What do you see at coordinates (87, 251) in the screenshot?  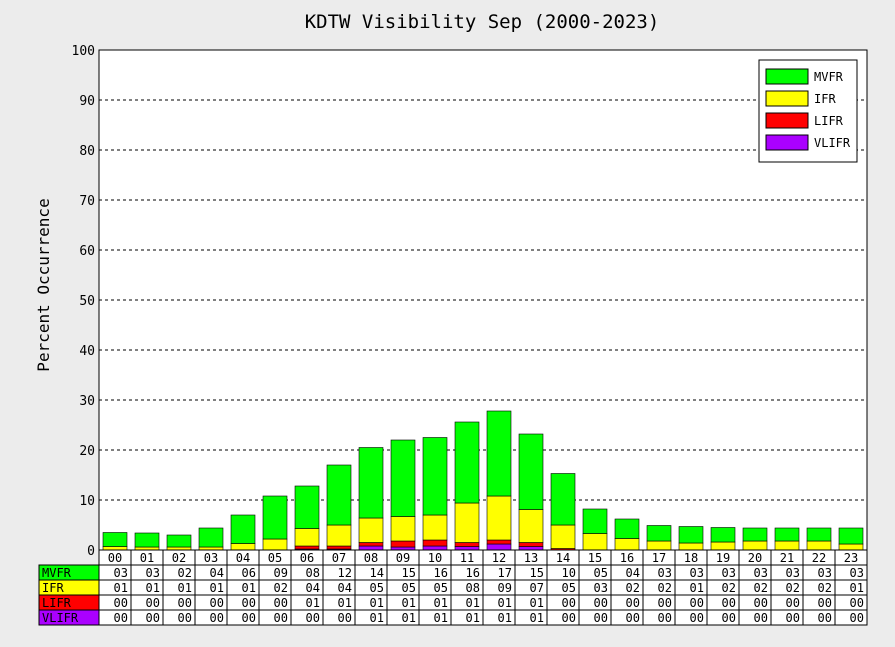 I see `y-tick-label: 60` at bounding box center [87, 251].